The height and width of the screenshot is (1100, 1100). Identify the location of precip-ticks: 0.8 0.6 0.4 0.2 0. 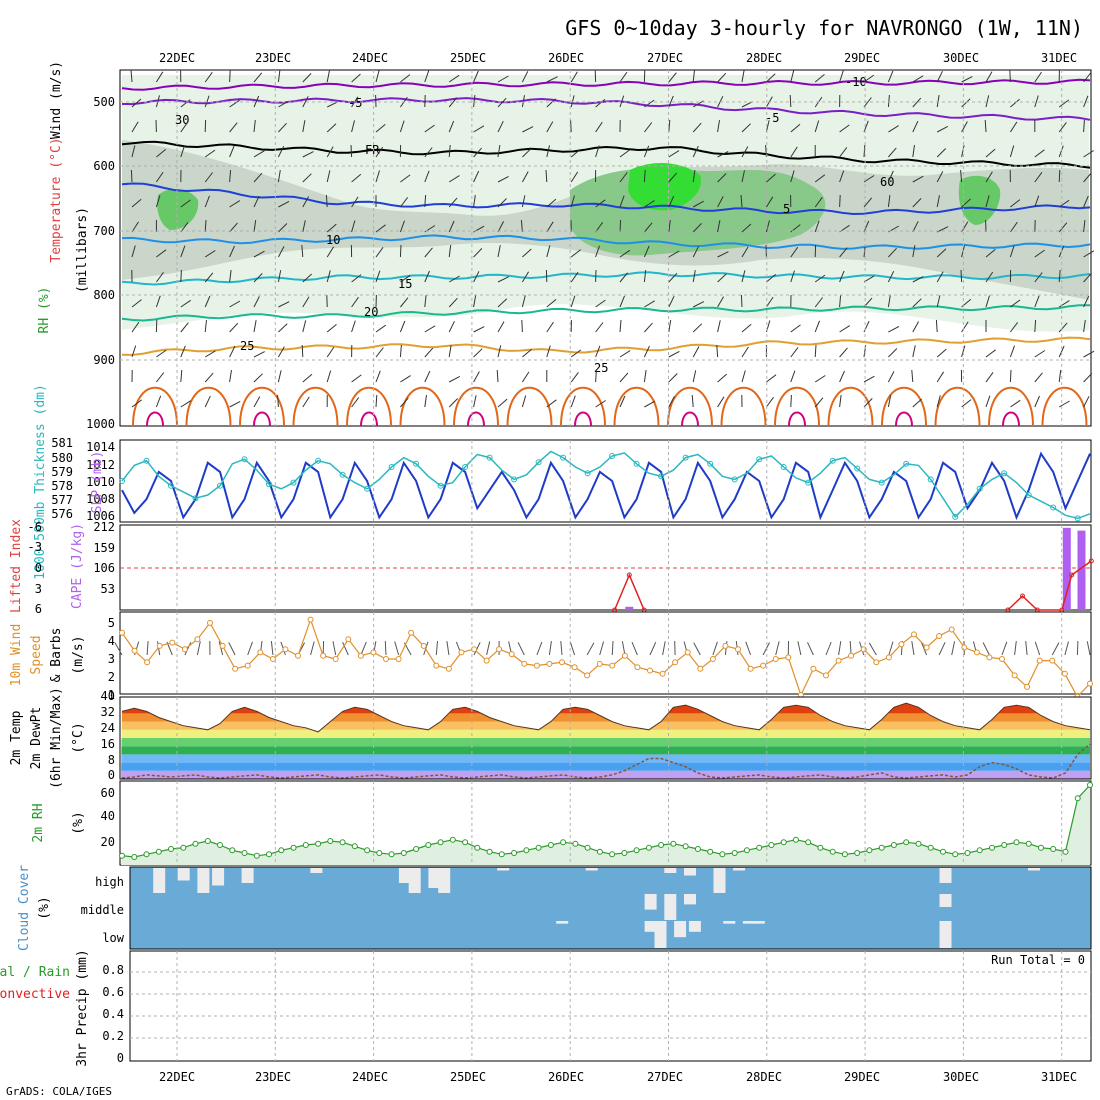
(113, 1014).